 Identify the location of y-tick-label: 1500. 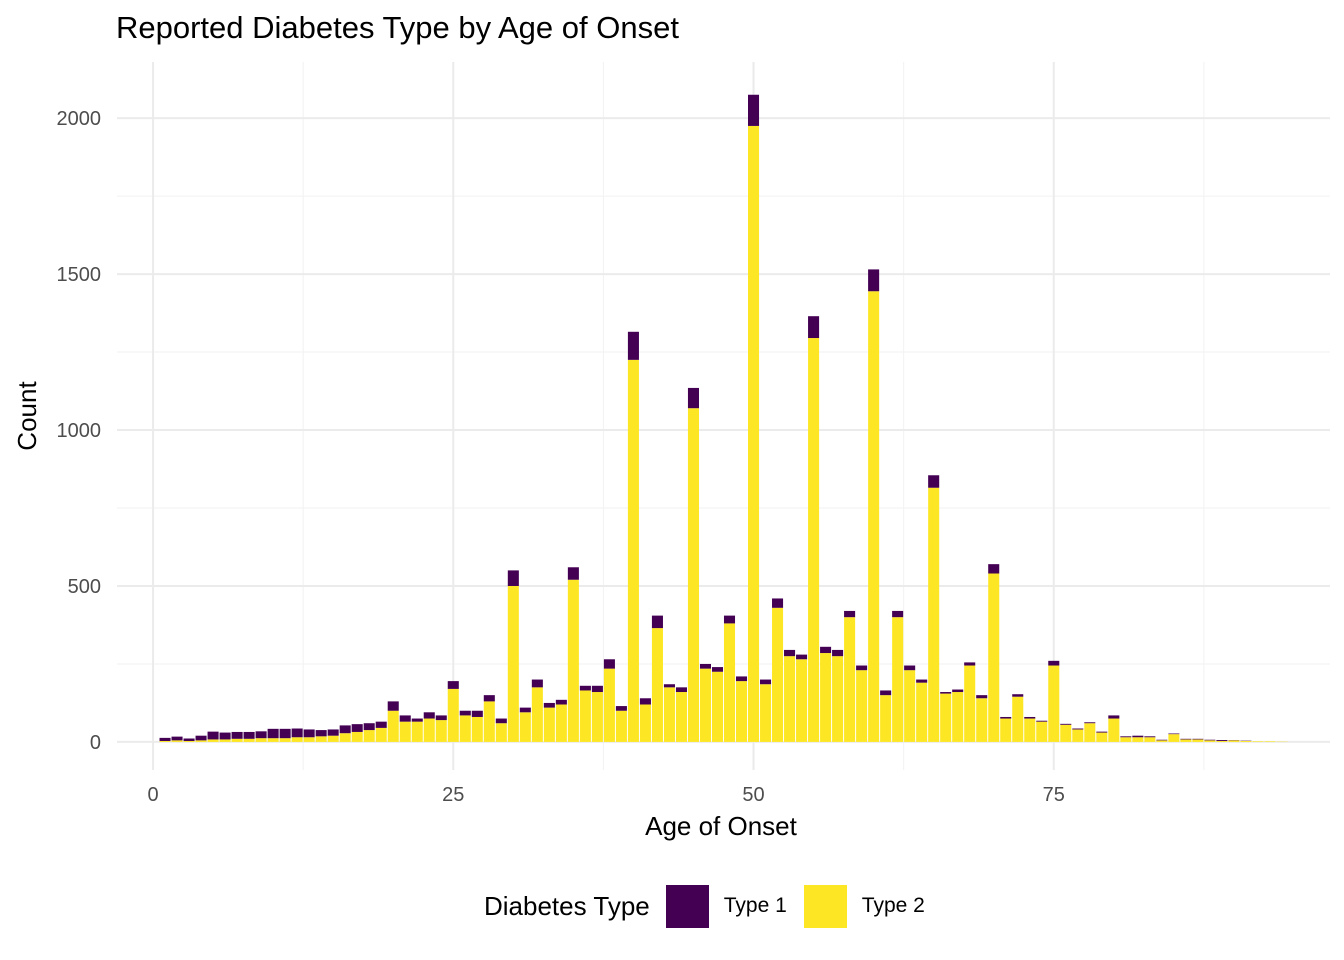
(79, 275).